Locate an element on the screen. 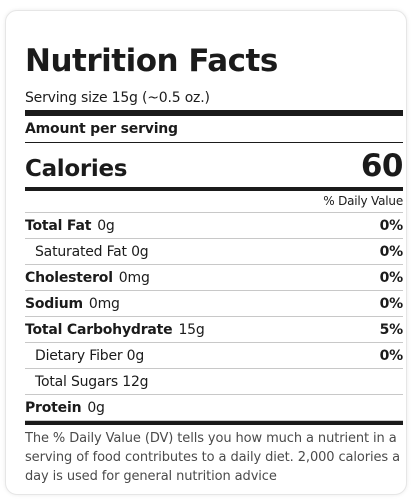  nutrient-row-total-sugars: Total Sugars 12g is located at coordinates (214, 381).